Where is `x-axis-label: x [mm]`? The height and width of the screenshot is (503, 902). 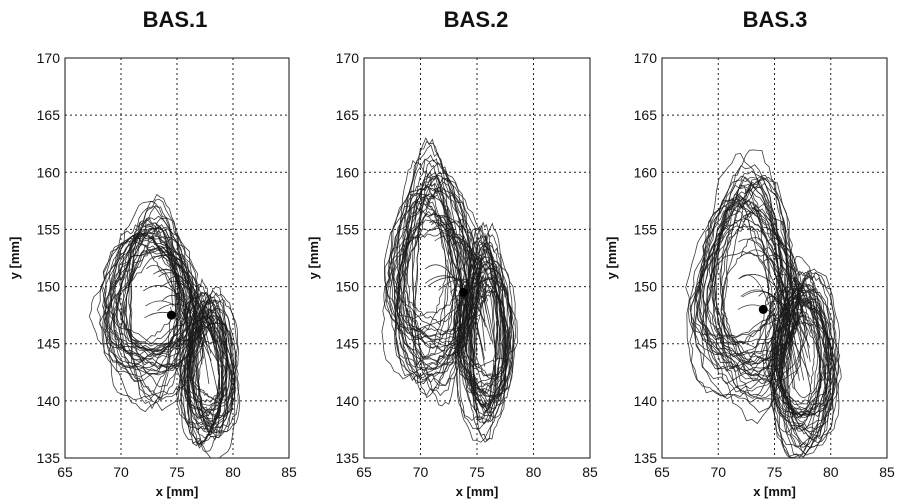 x-axis-label: x [mm] is located at coordinates (177, 491).